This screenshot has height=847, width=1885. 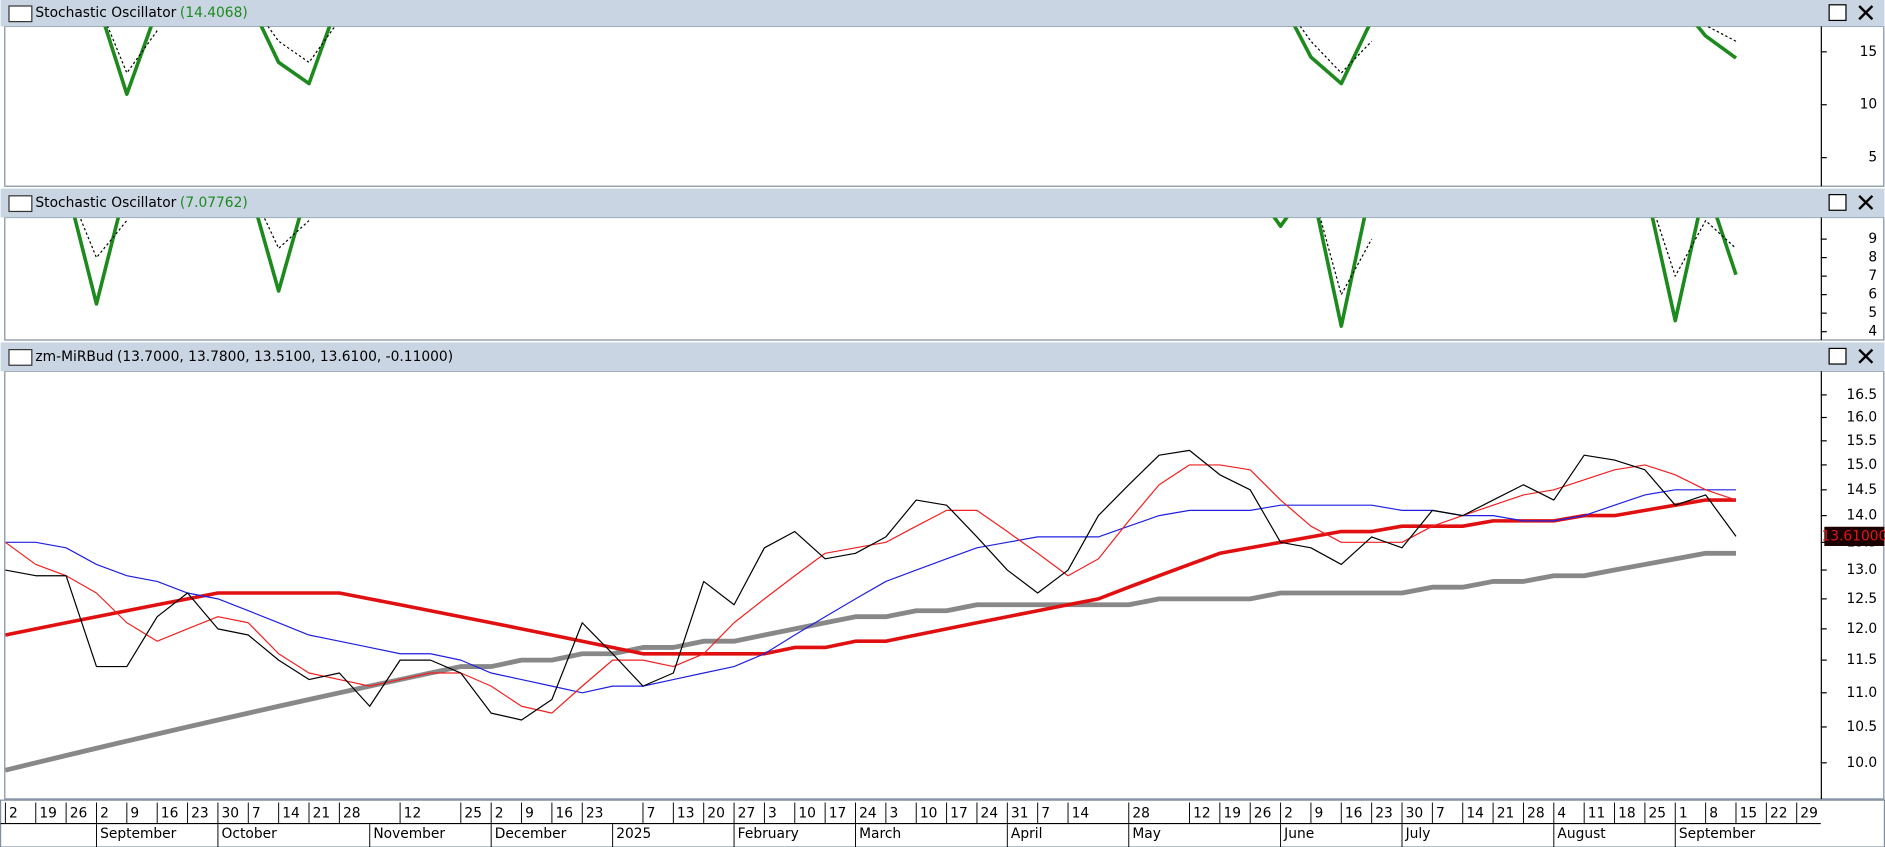 I want to click on month-label: November, so click(x=409, y=834).